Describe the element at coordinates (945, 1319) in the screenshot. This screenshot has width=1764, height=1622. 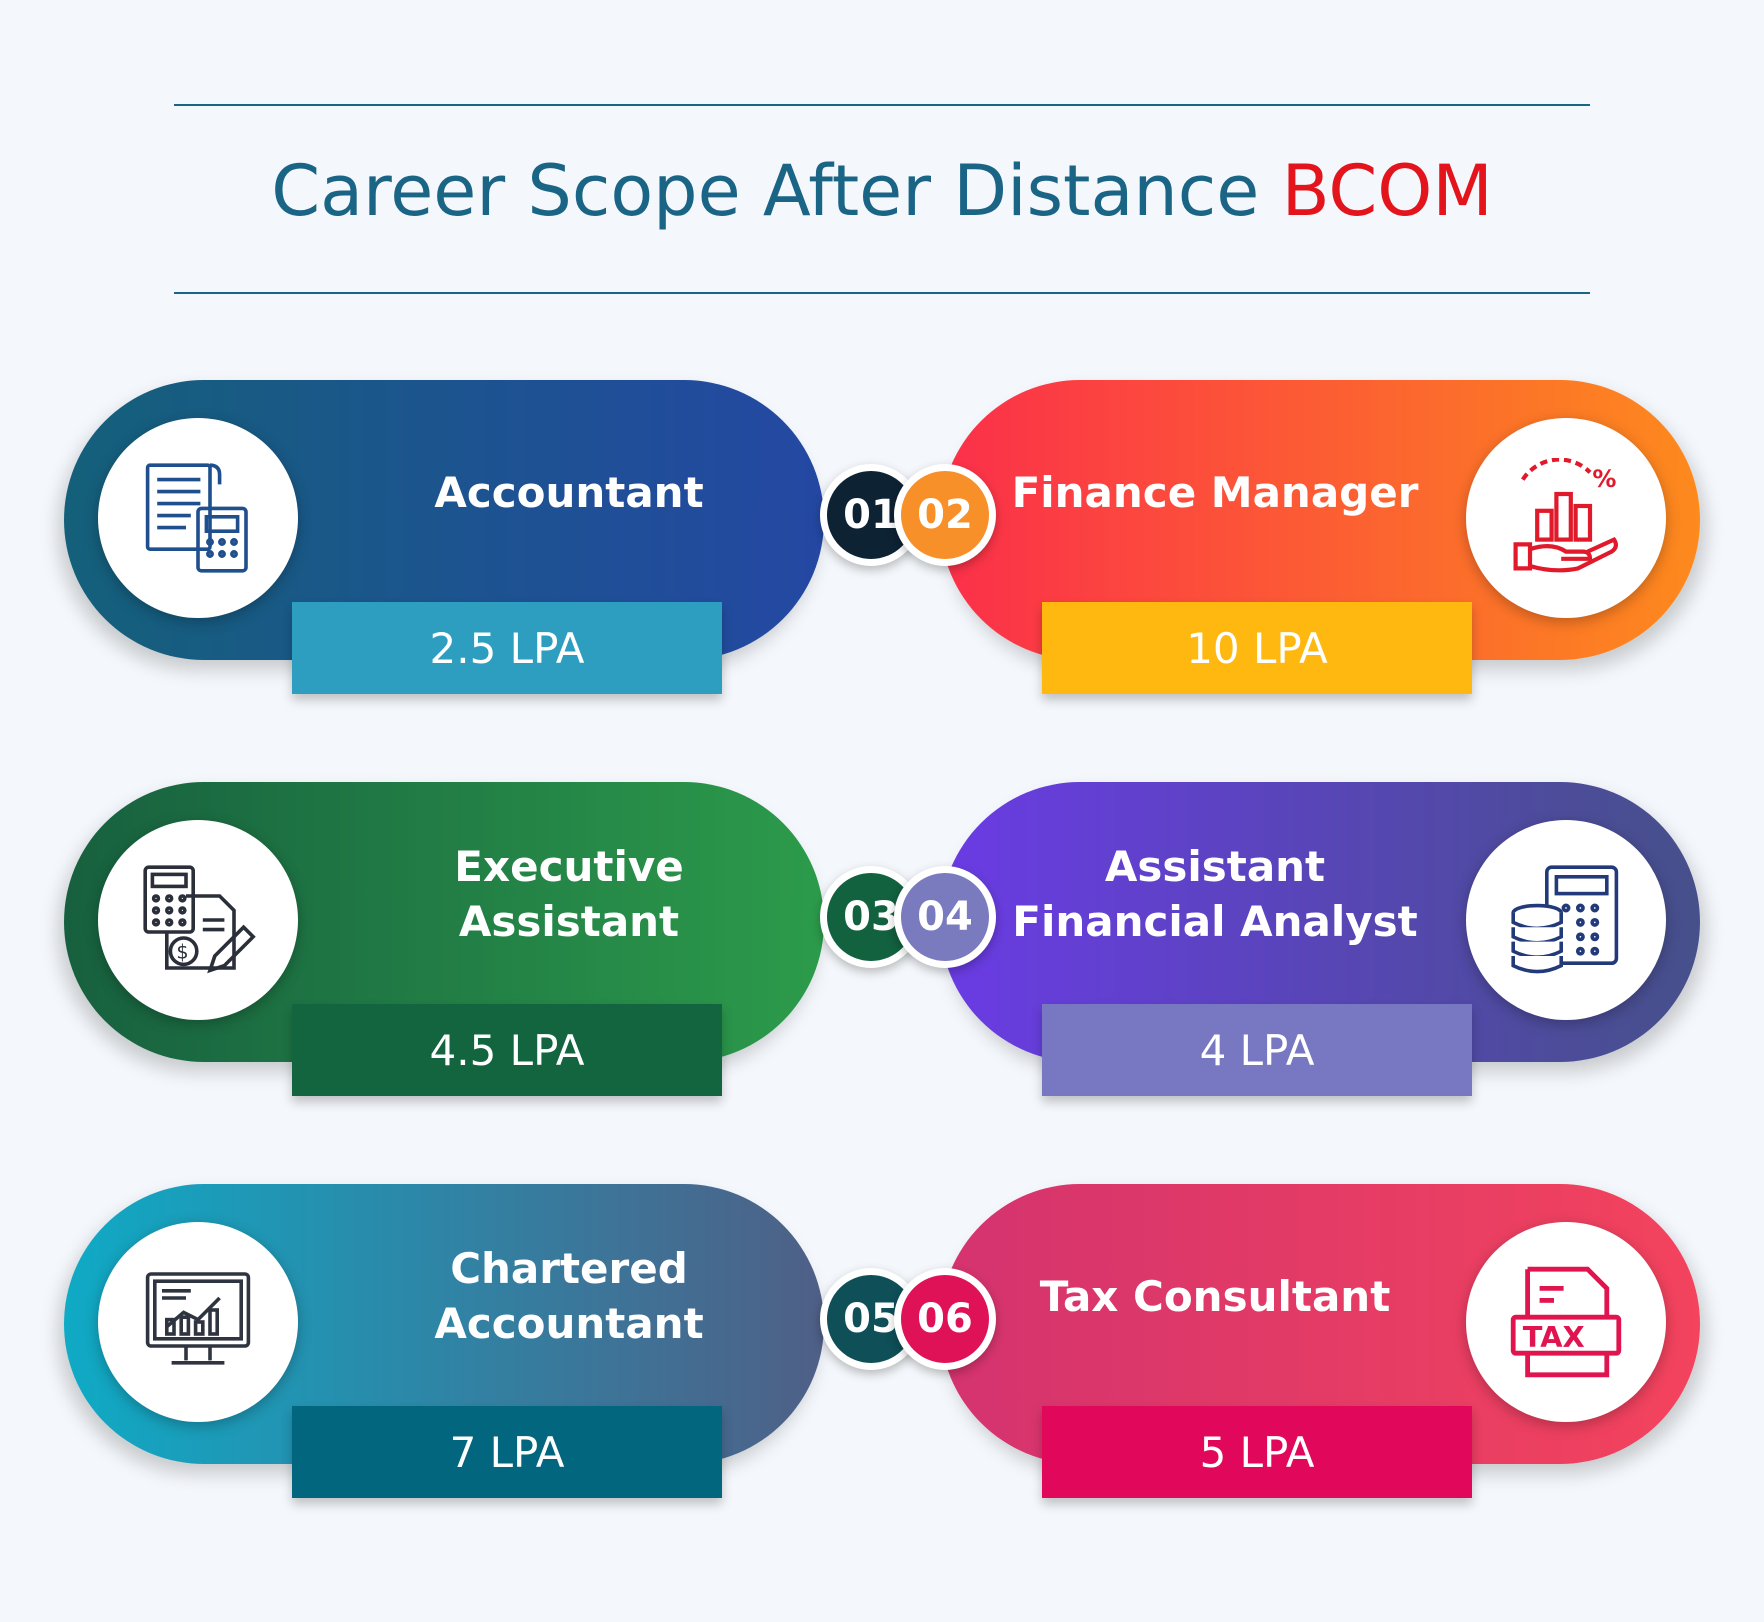
I see `number-badge-6: 06` at that location.